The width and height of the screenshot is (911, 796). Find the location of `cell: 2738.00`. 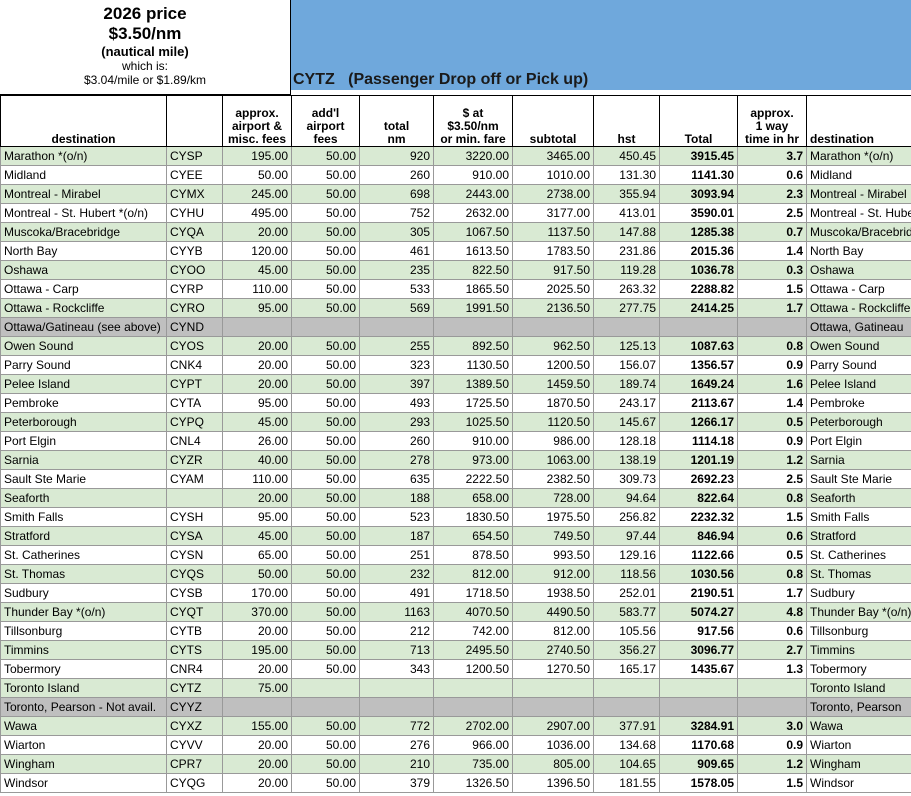

cell: 2738.00 is located at coordinates (553, 194).